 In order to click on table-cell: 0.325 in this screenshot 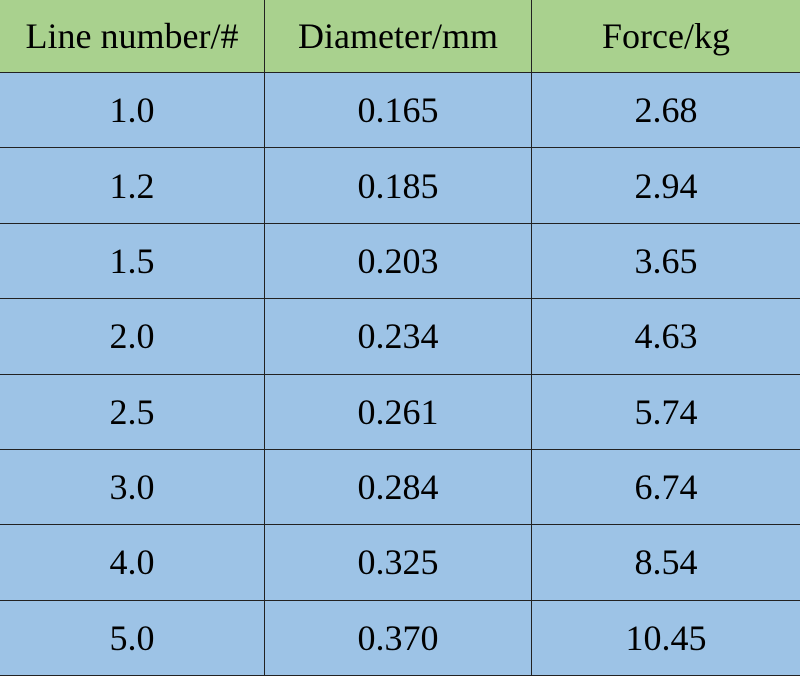, I will do `click(398, 563)`.